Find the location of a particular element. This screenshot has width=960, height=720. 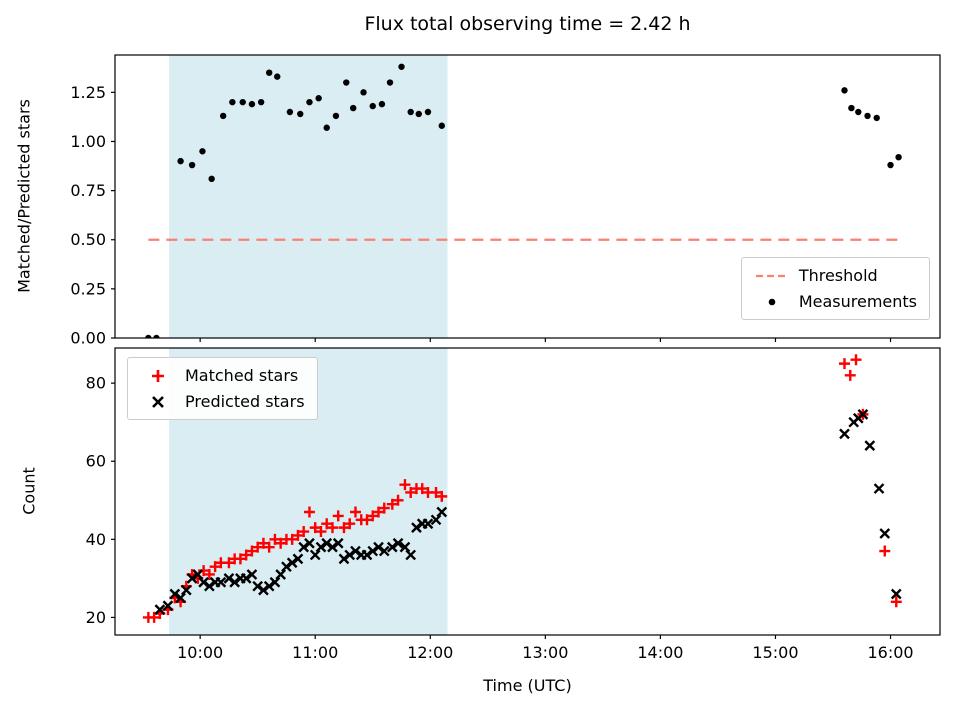

svg-text: 1.00 is located at coordinates (88, 141).